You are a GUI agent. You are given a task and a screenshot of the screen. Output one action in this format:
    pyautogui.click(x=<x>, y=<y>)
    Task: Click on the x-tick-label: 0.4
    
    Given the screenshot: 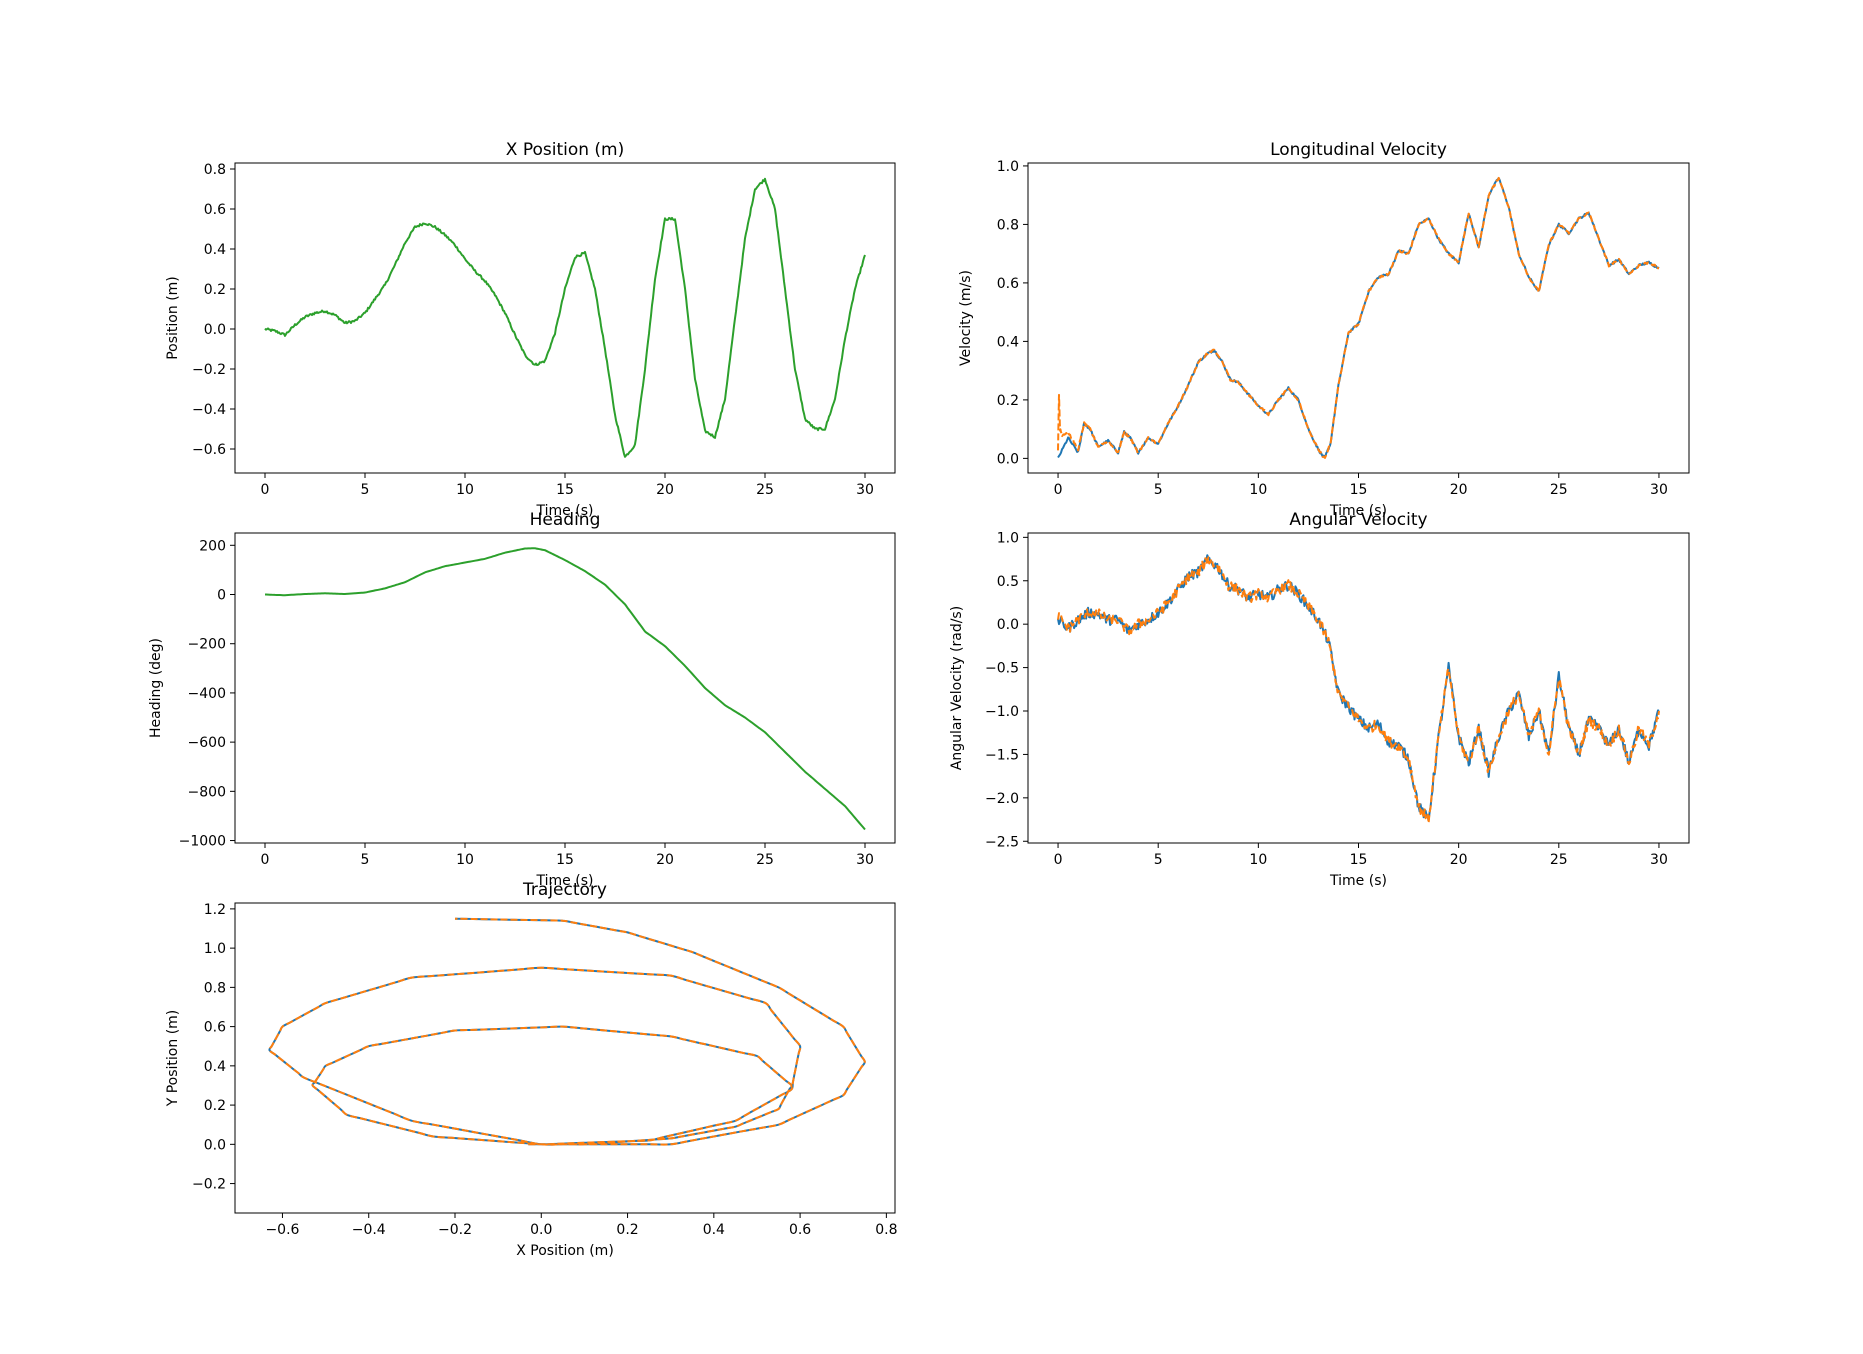 What is the action you would take?
    pyautogui.click(x=714, y=1230)
    